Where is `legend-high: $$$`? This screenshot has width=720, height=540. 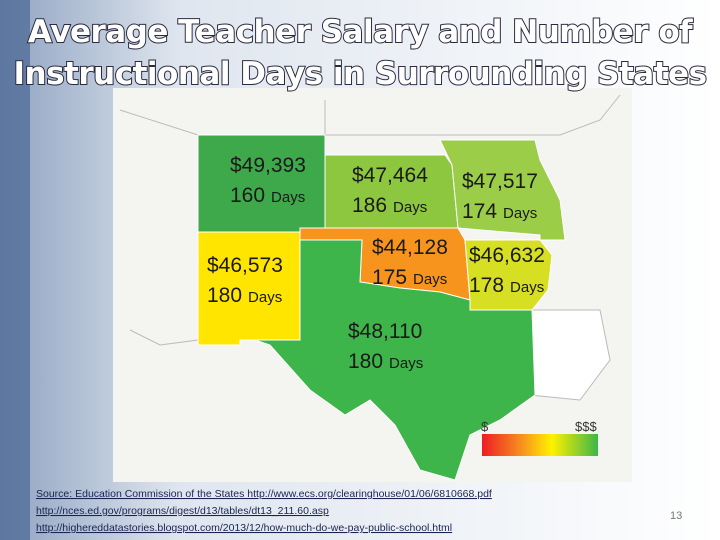 legend-high: $$$ is located at coordinates (586, 426).